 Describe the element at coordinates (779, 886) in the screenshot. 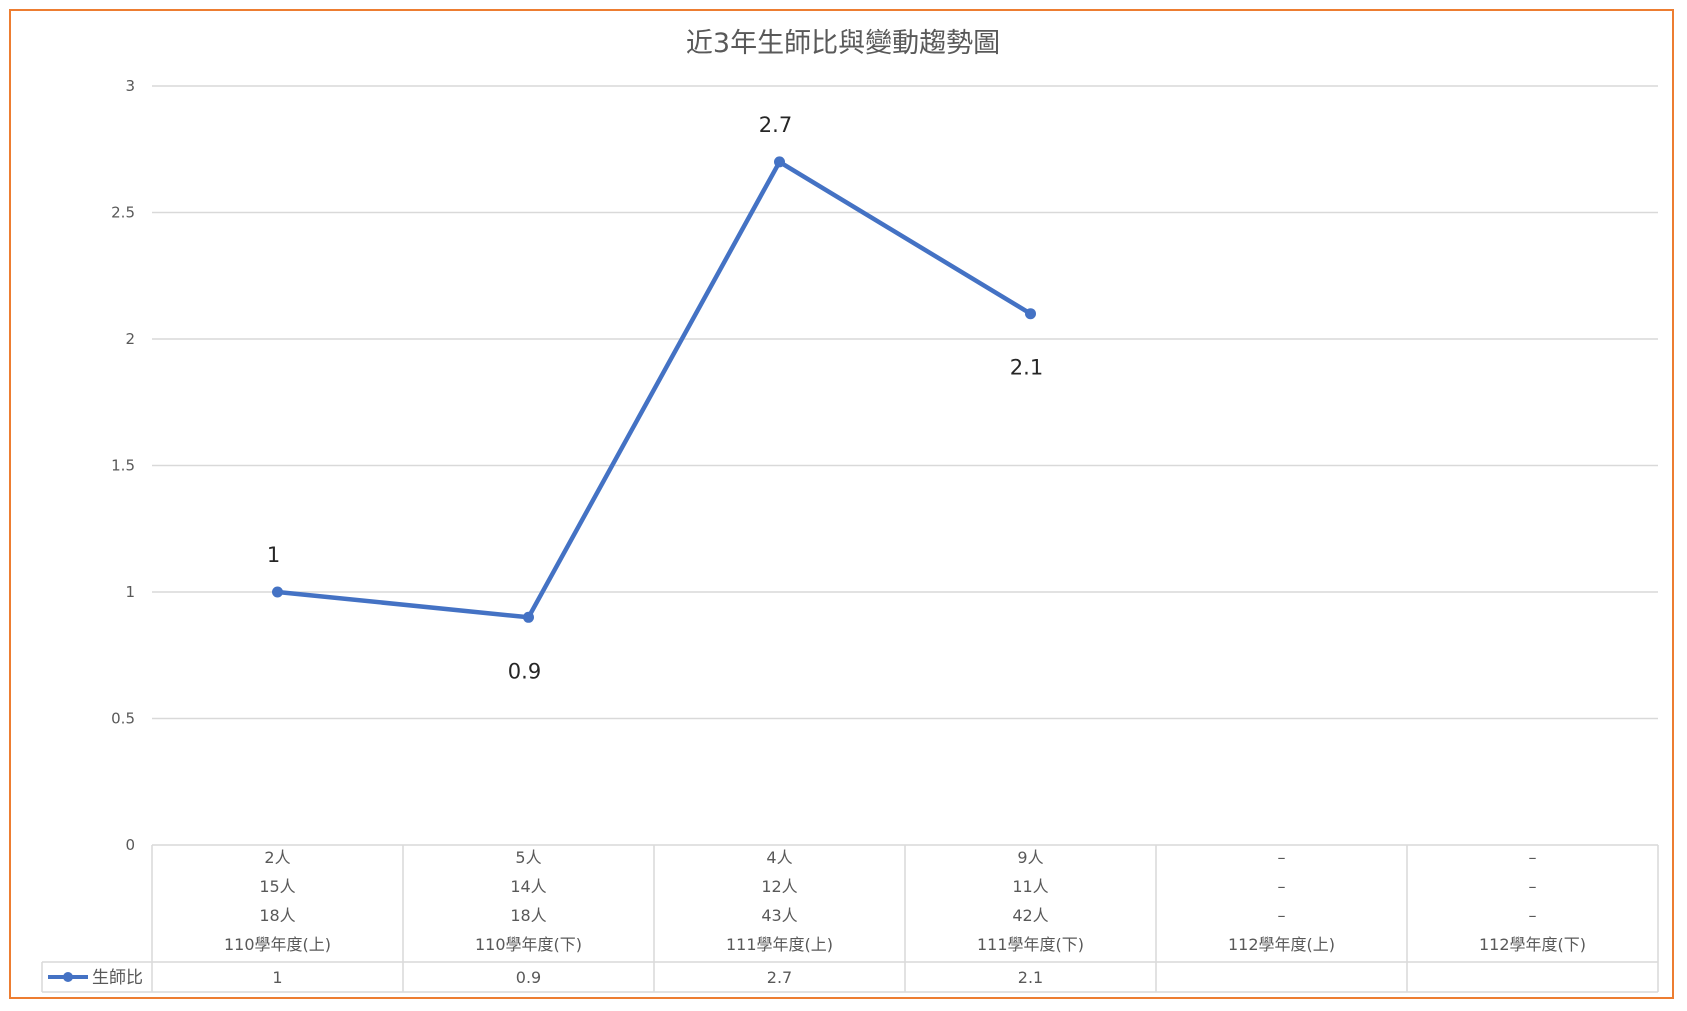

I see `table-cell: 12人` at that location.